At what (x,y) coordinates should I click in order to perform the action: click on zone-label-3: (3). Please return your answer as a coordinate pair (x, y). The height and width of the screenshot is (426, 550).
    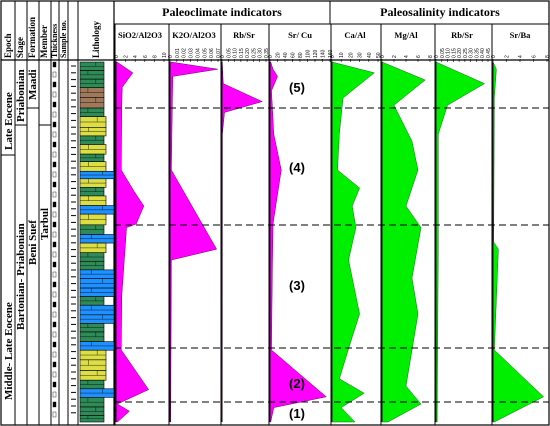
    Looking at the image, I should click on (297, 285).